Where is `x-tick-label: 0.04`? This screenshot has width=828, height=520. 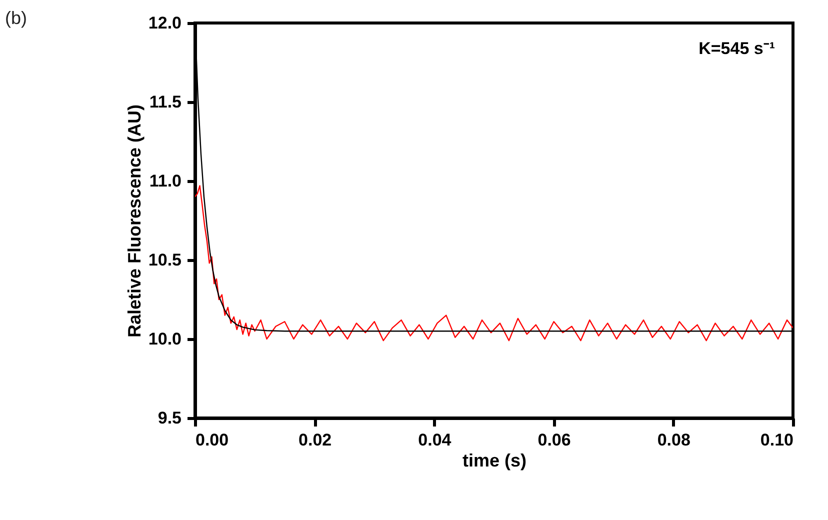 x-tick-label: 0.04 is located at coordinates (435, 440).